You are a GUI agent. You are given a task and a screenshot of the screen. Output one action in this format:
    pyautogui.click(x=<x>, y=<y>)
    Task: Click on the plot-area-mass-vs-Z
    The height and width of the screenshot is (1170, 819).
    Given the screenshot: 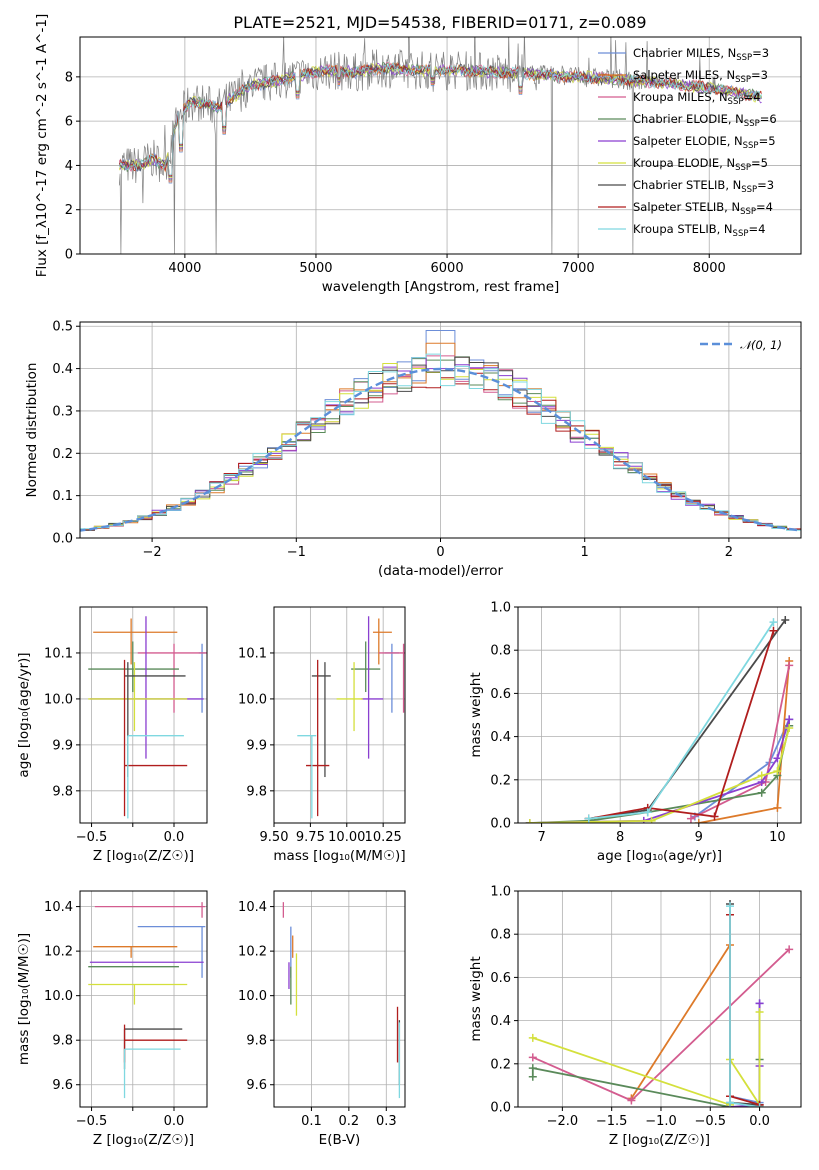 What is the action you would take?
    pyautogui.click(x=147, y=1000)
    